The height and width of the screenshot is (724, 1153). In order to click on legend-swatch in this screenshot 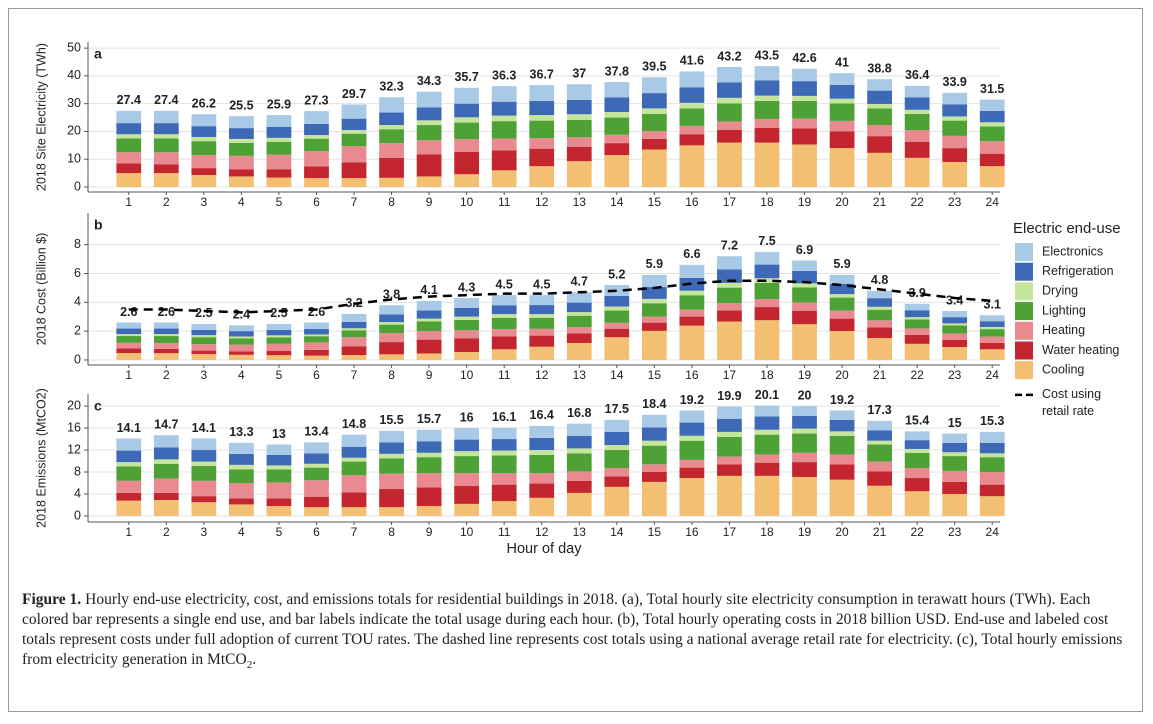, I will do `click(1024, 350)`.